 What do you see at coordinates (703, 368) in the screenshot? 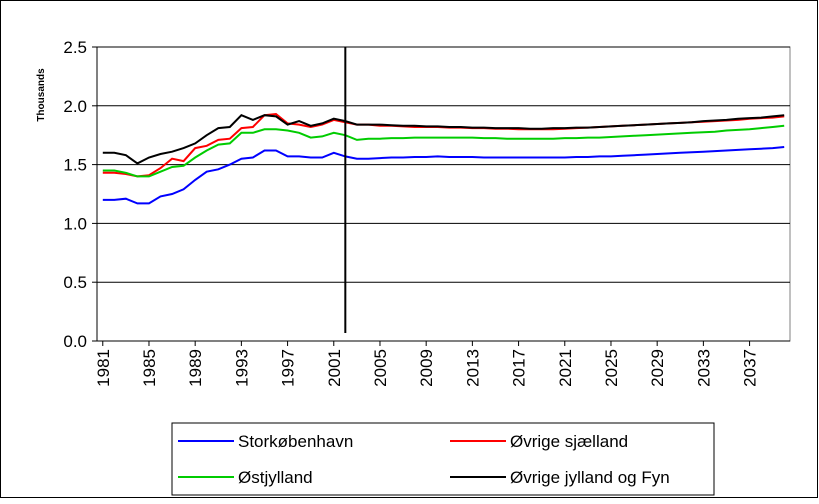
I see `x-tick-label: 2033` at bounding box center [703, 368].